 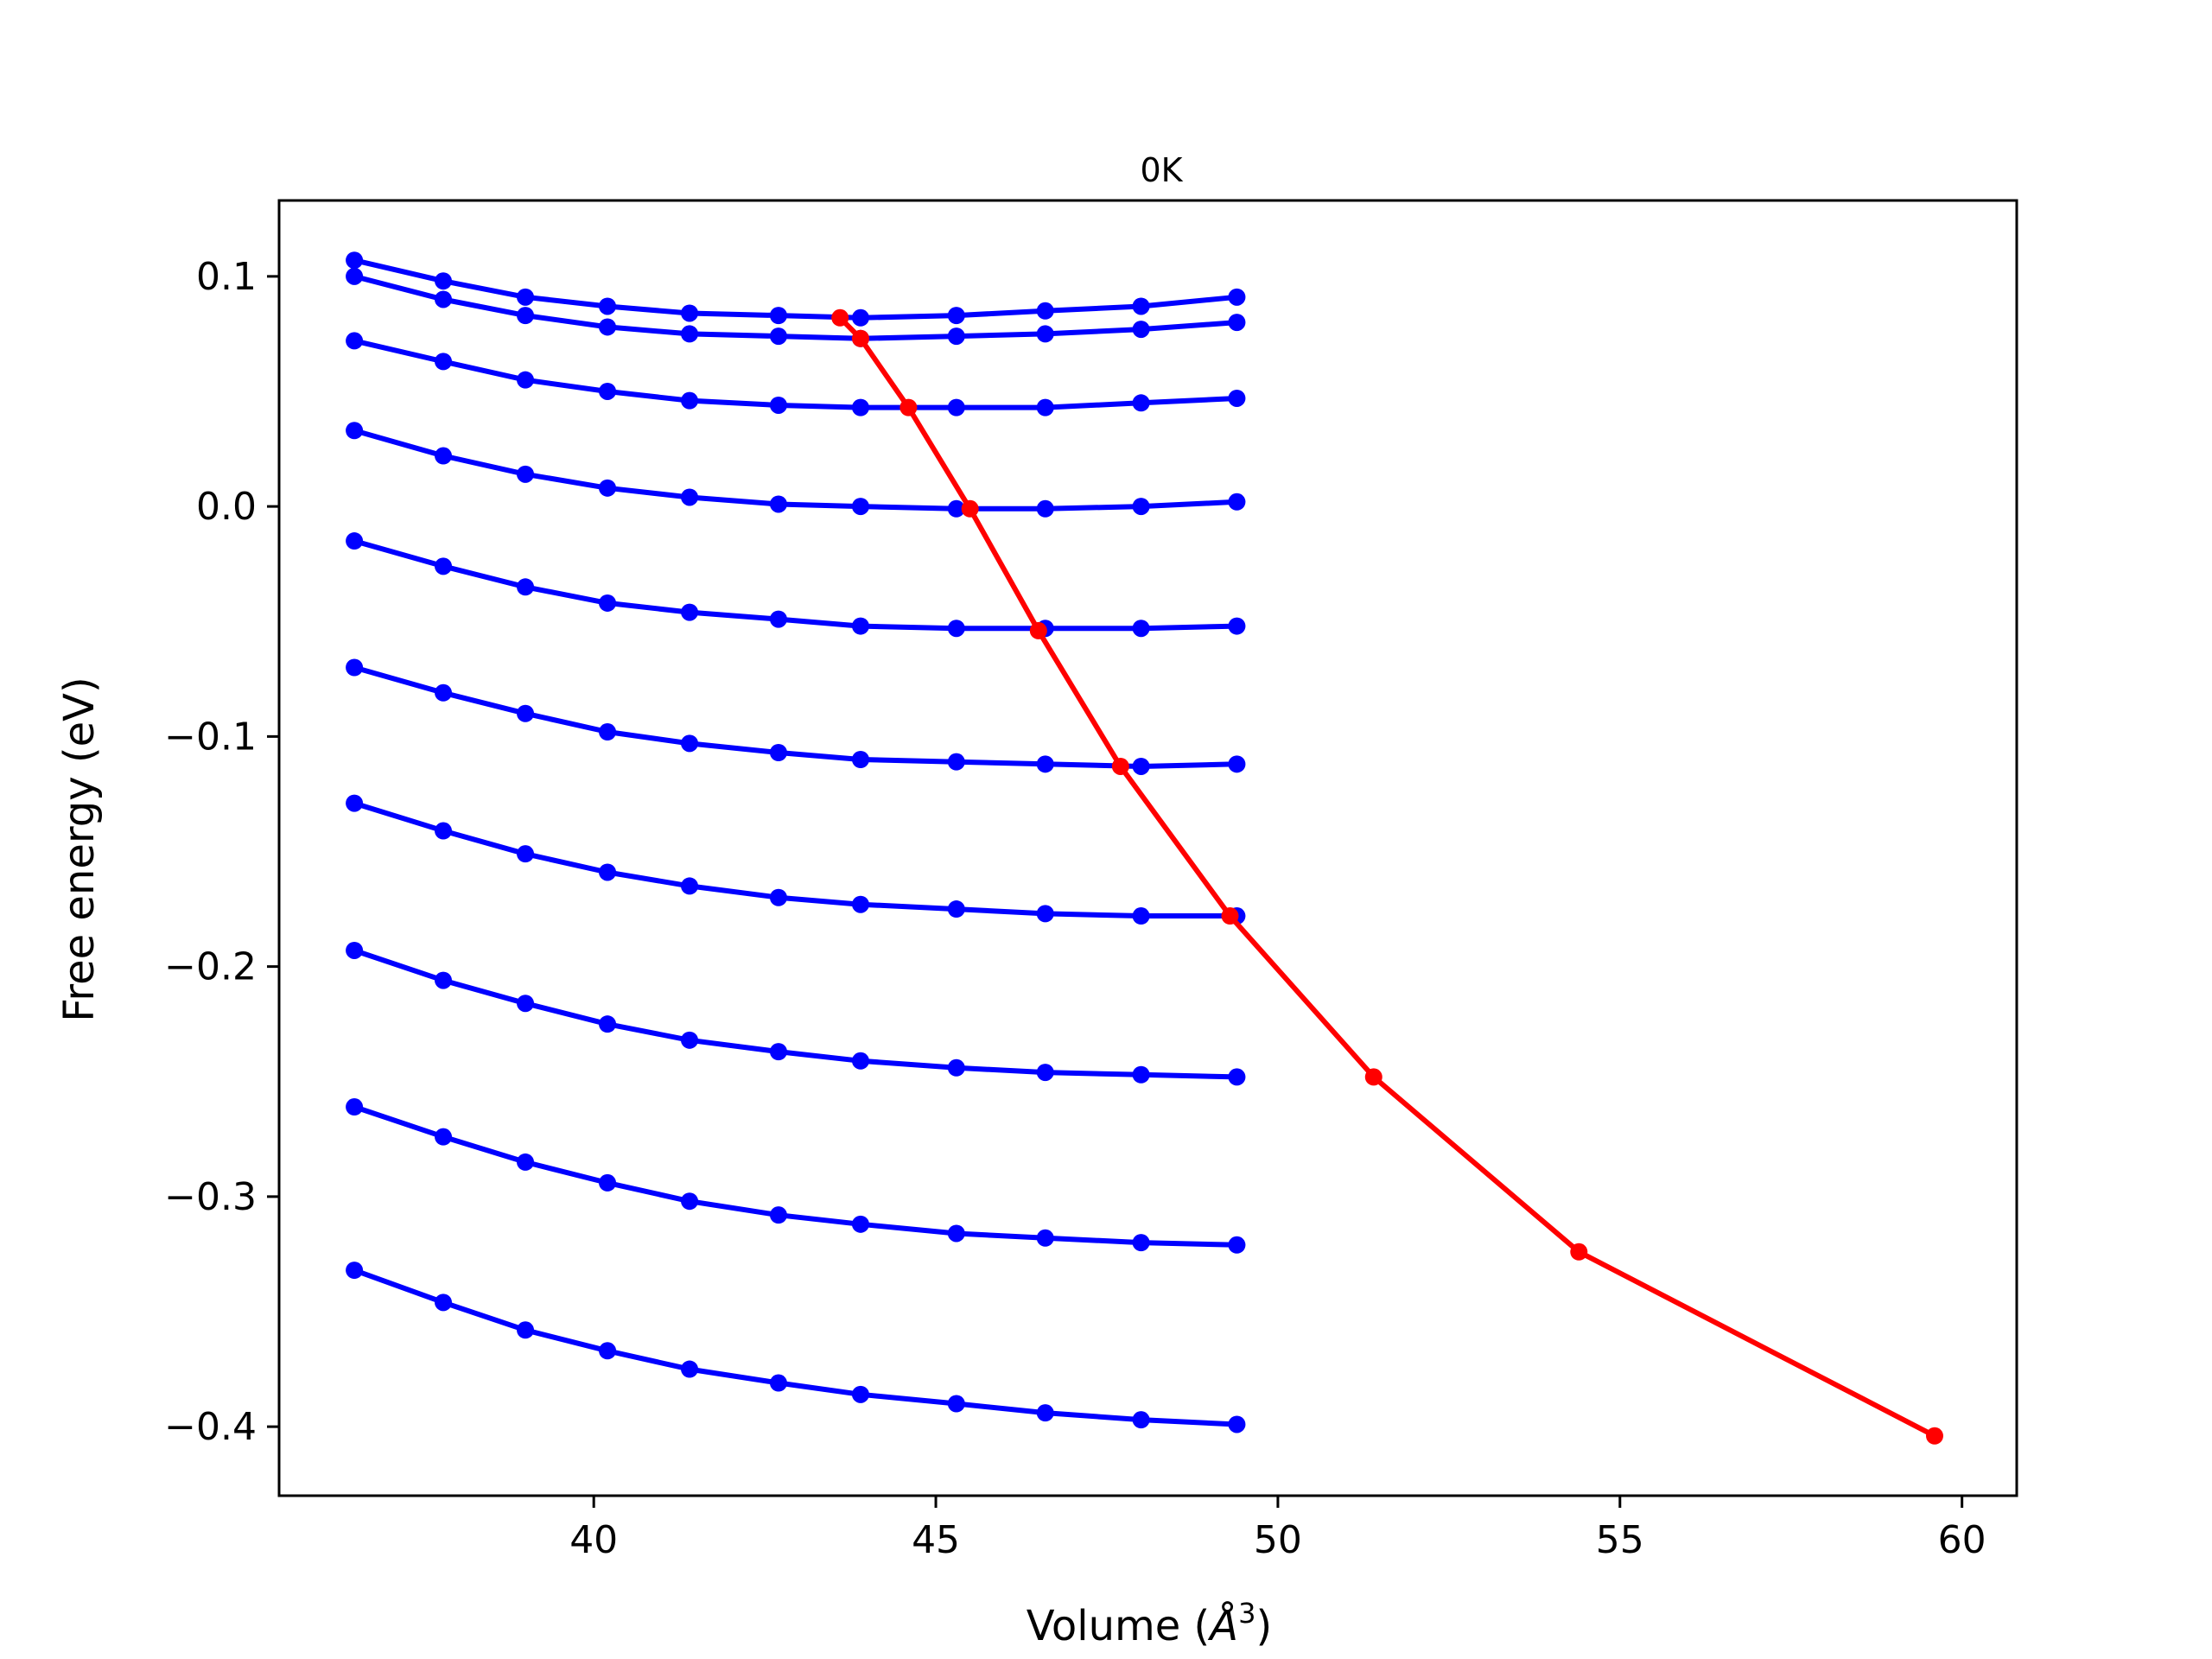 I want to click on y-tick-label: −0.3, so click(x=210, y=1197).